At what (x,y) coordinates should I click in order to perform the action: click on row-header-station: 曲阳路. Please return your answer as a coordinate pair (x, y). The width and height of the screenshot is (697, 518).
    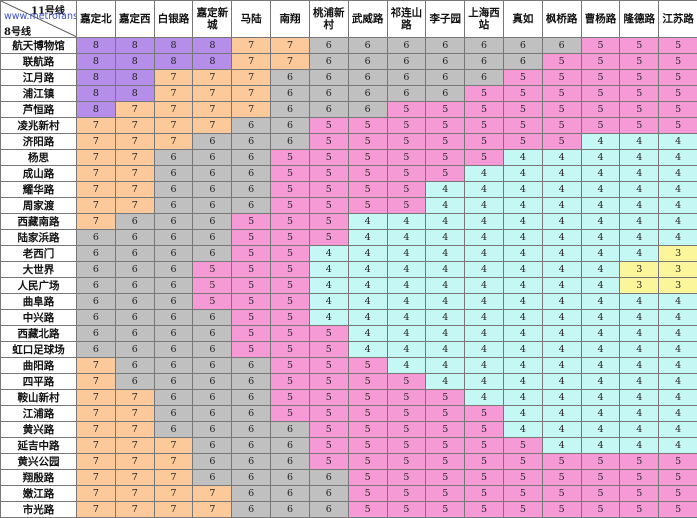
    Looking at the image, I should click on (39, 366).